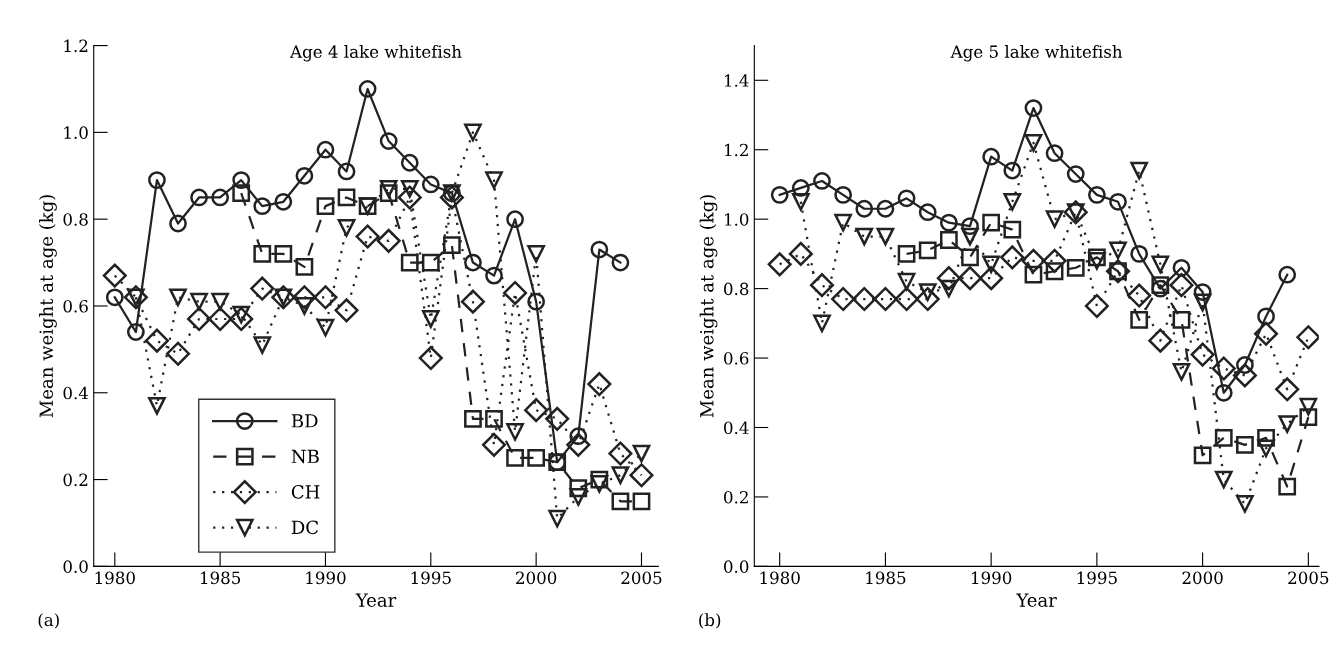 Image resolution: width=1339 pixels, height=651 pixels. Describe the element at coordinates (736, 566) in the screenshot. I see `y-tick-label: 0.0` at that location.